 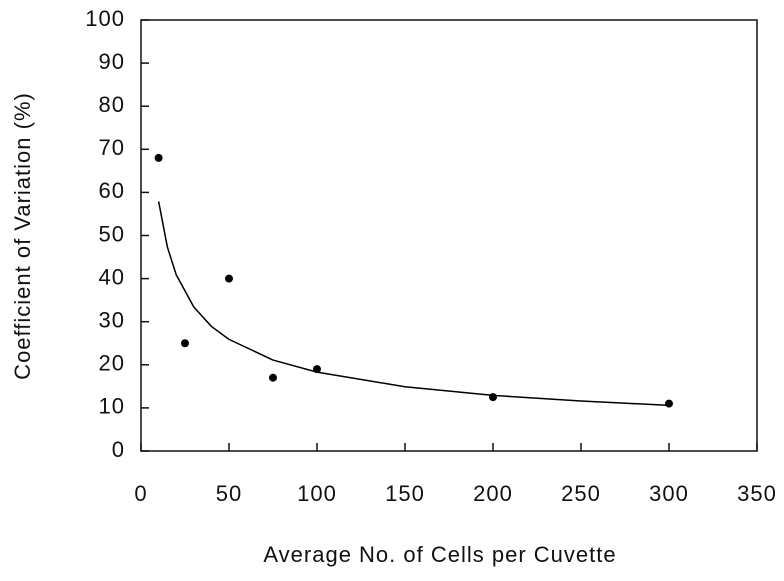 I want to click on y-tick-label: 60, so click(x=112, y=190).